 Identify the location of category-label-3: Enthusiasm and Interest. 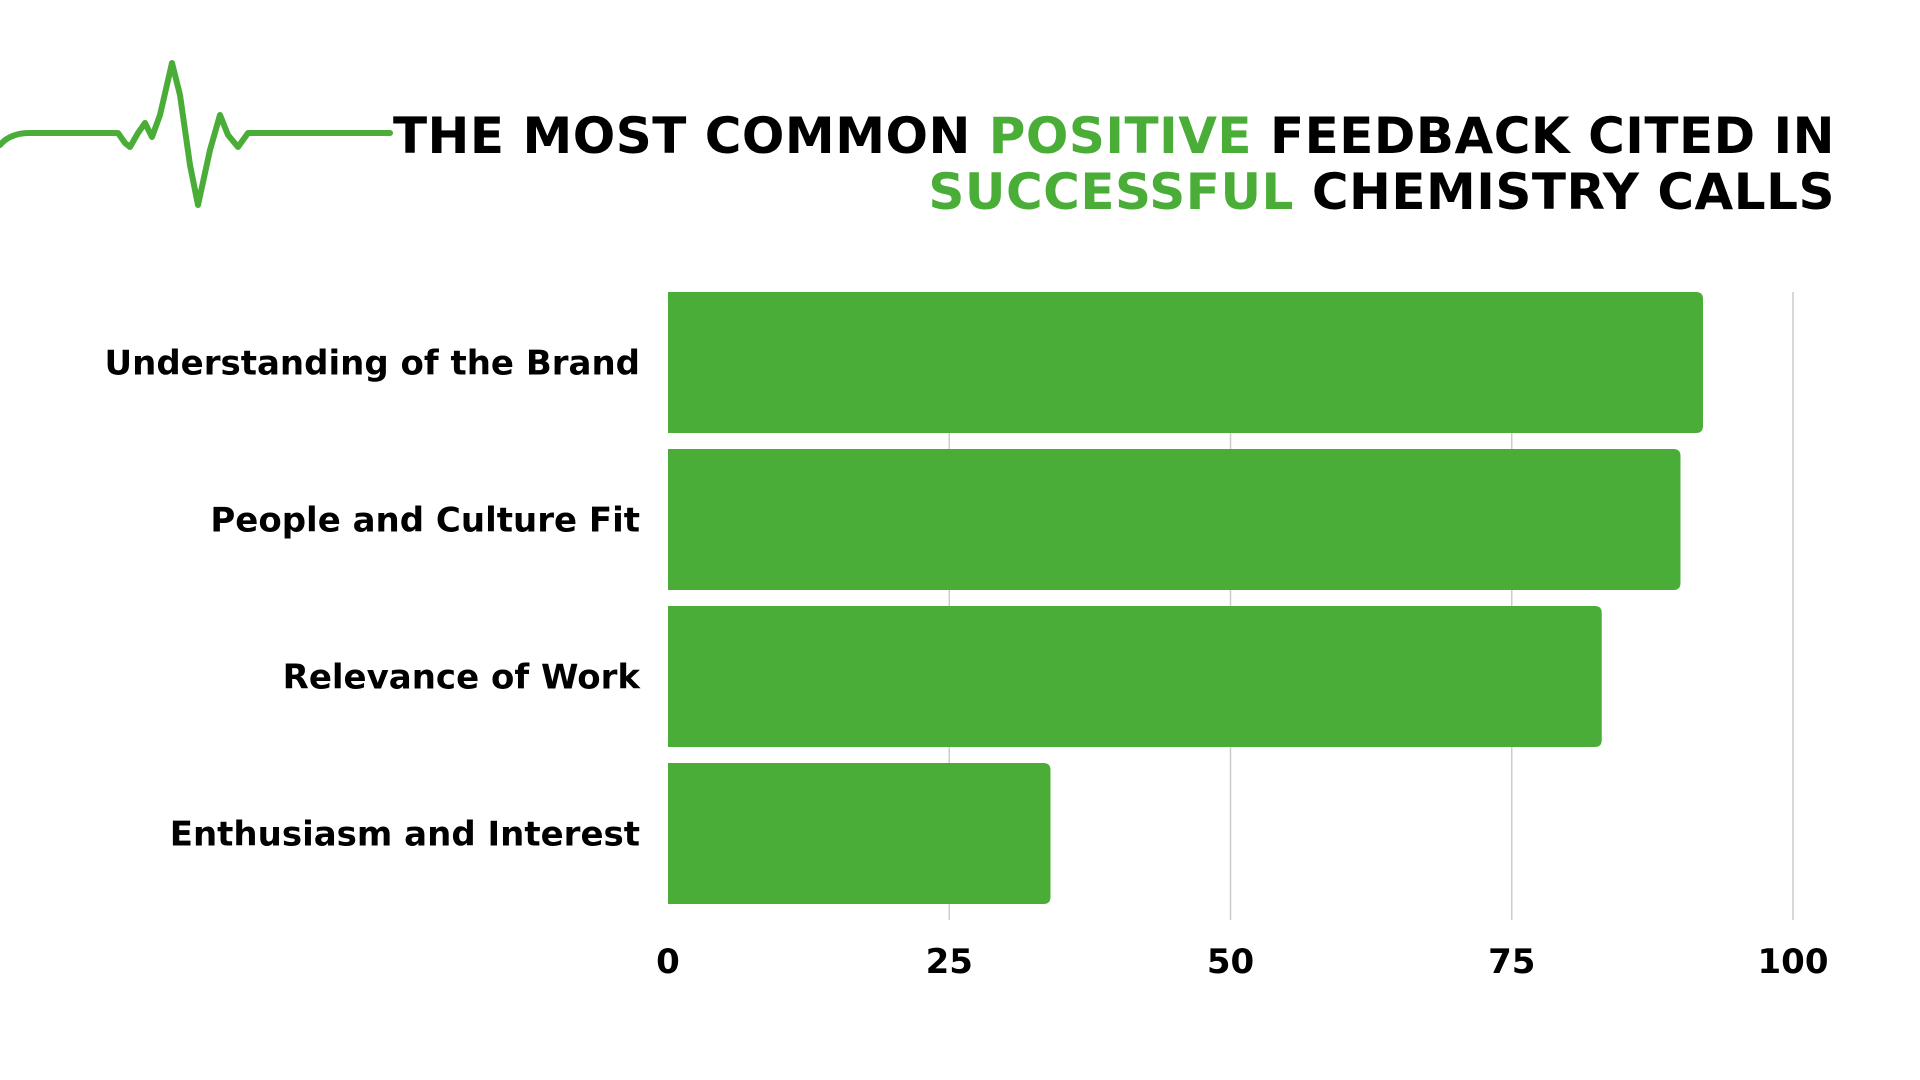
(405, 835).